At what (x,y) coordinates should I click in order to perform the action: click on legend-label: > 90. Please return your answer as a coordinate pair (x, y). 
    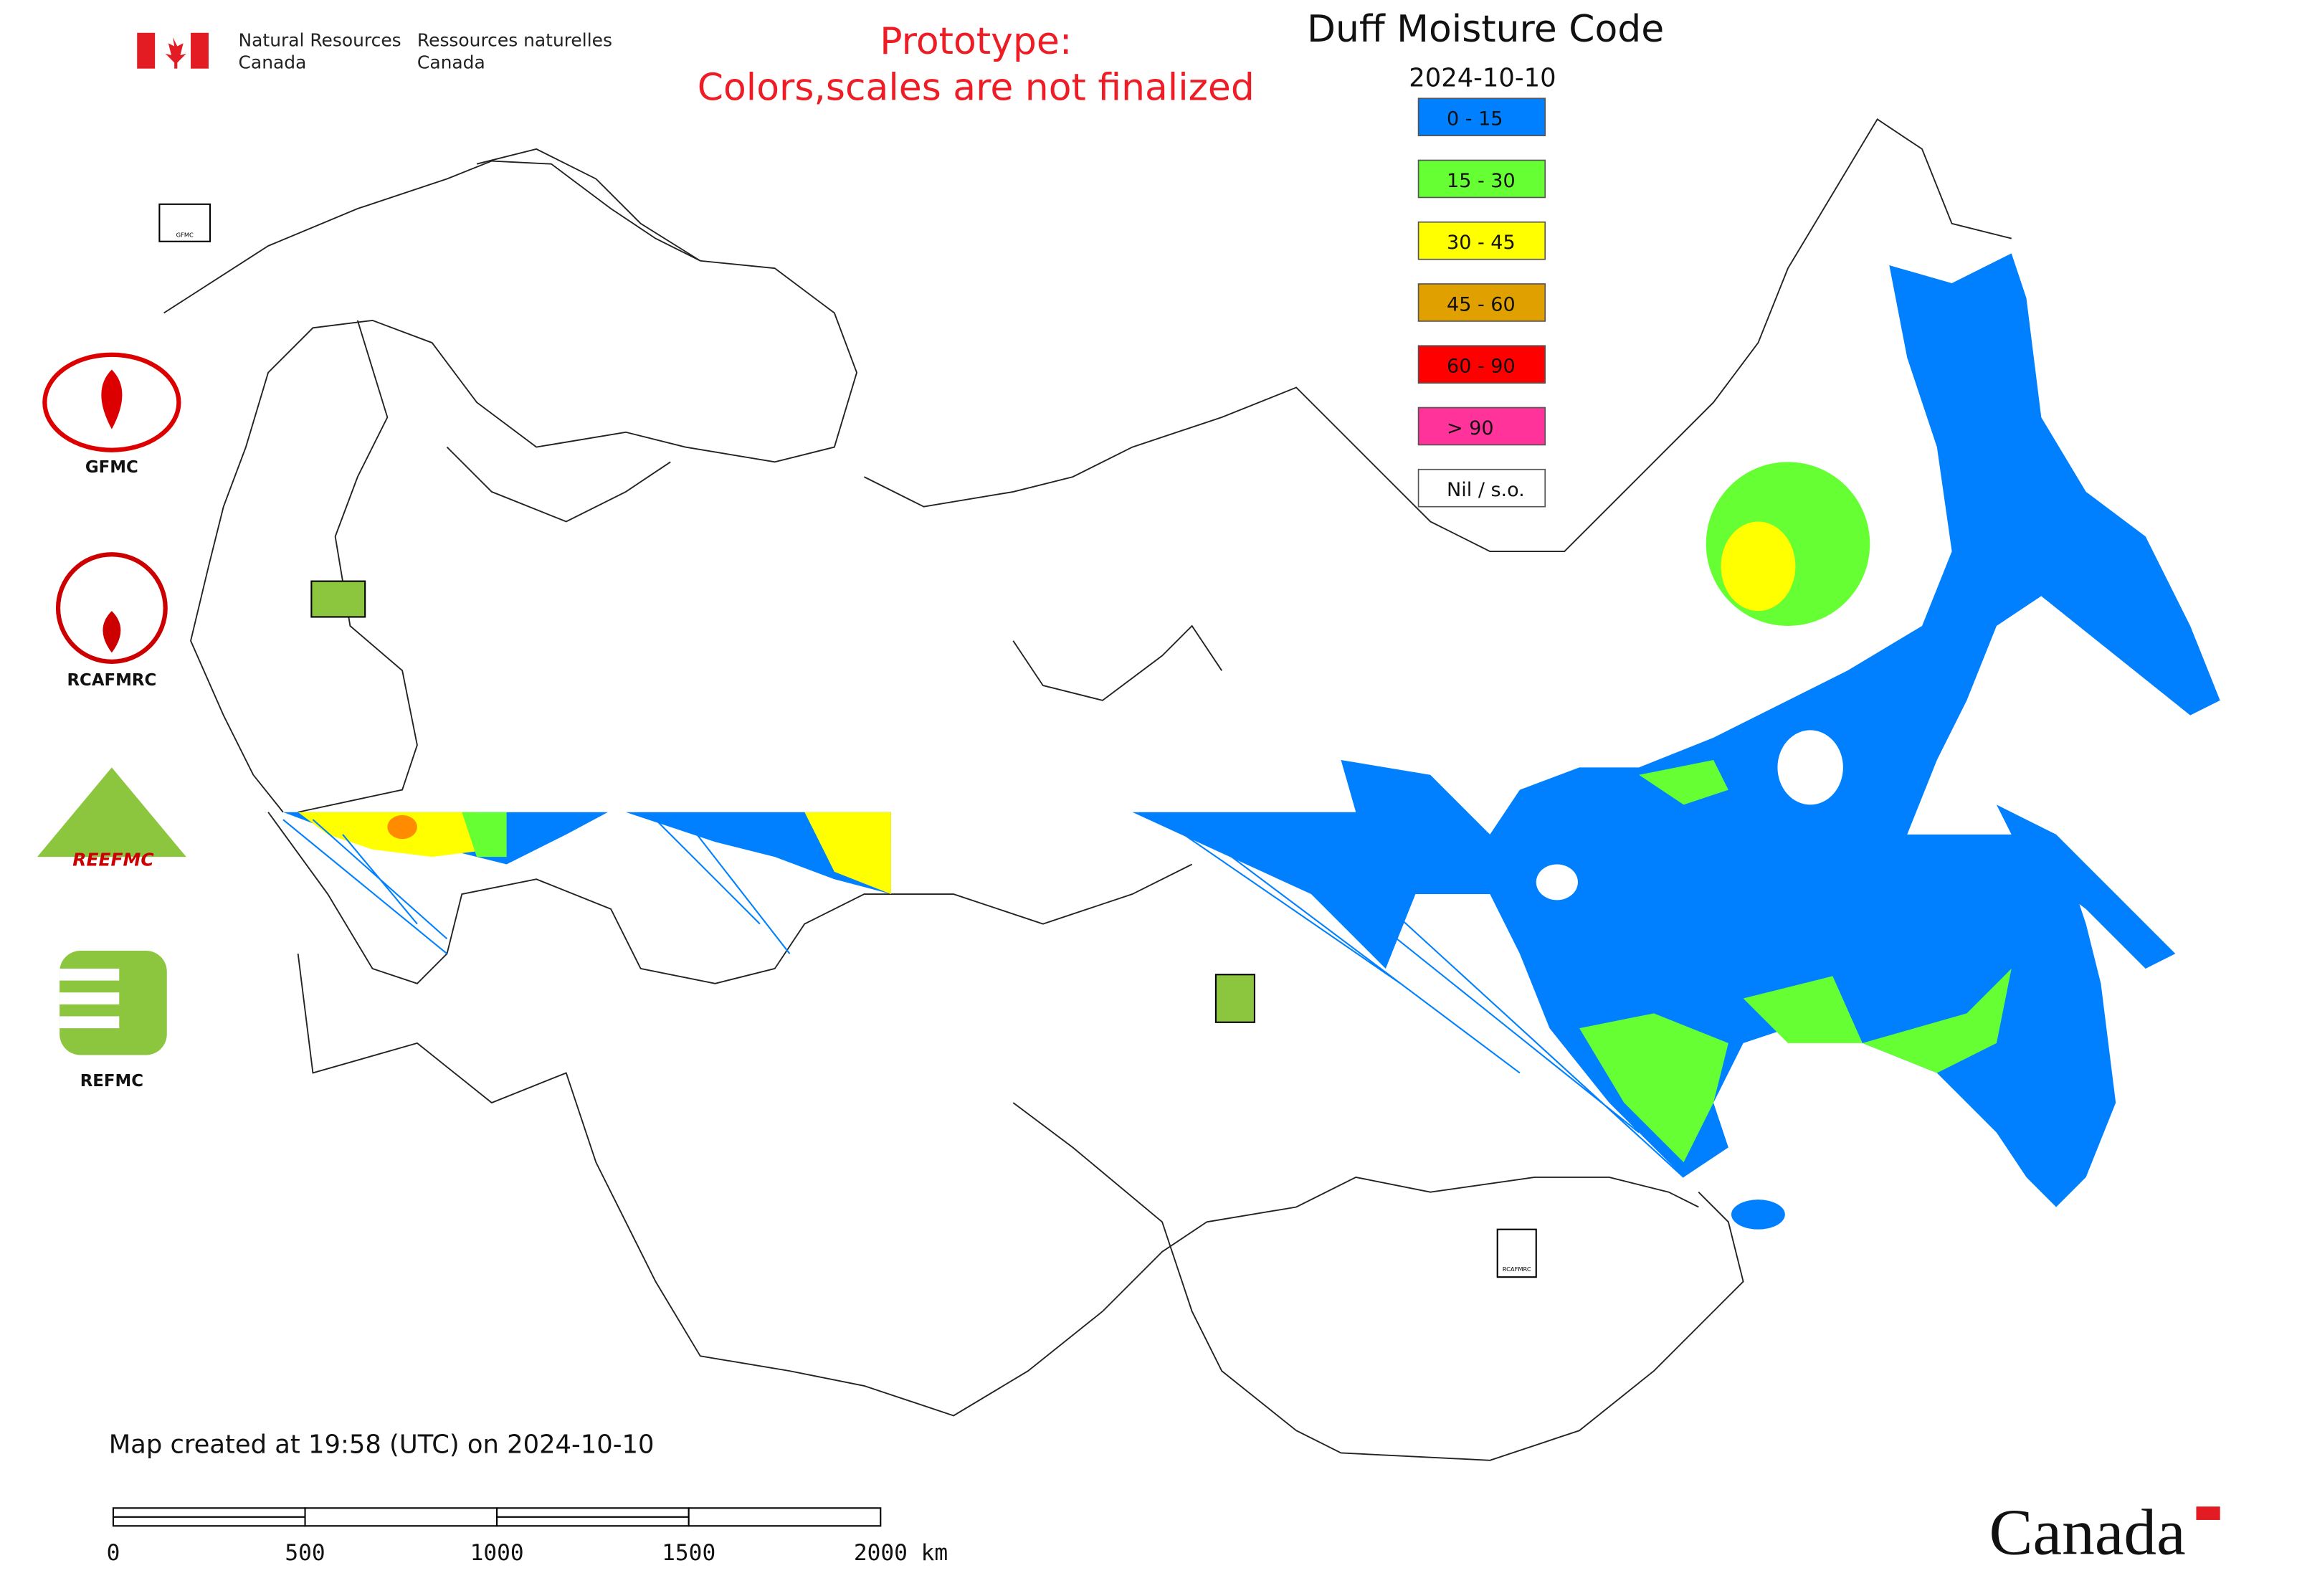
    Looking at the image, I should click on (1471, 428).